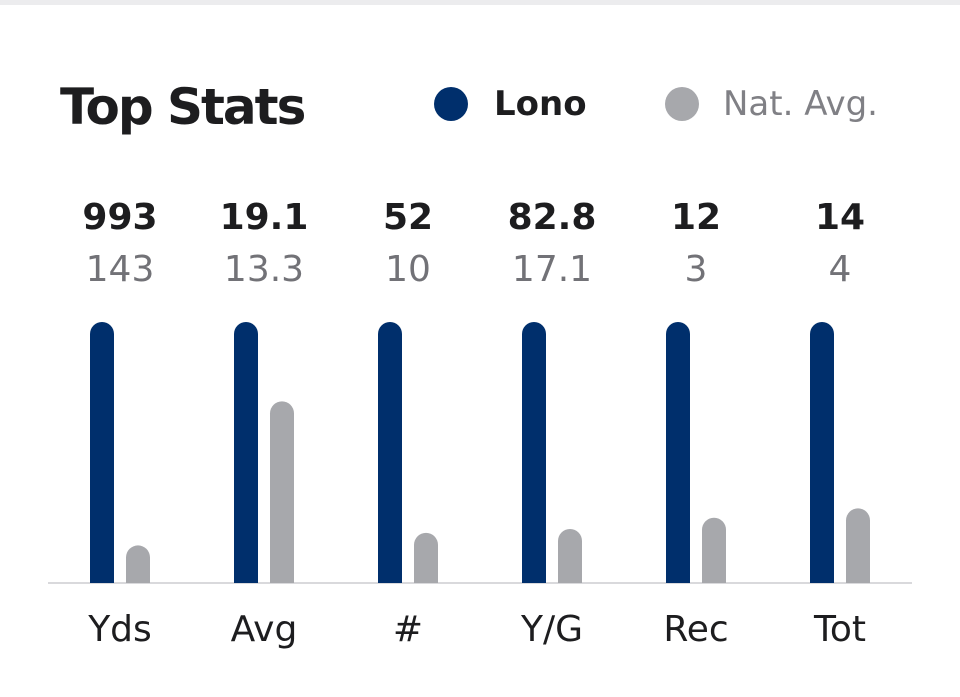 This screenshot has width=960, height=697. I want to click on value-column-avg: 19.1 13.3, so click(264, 244).